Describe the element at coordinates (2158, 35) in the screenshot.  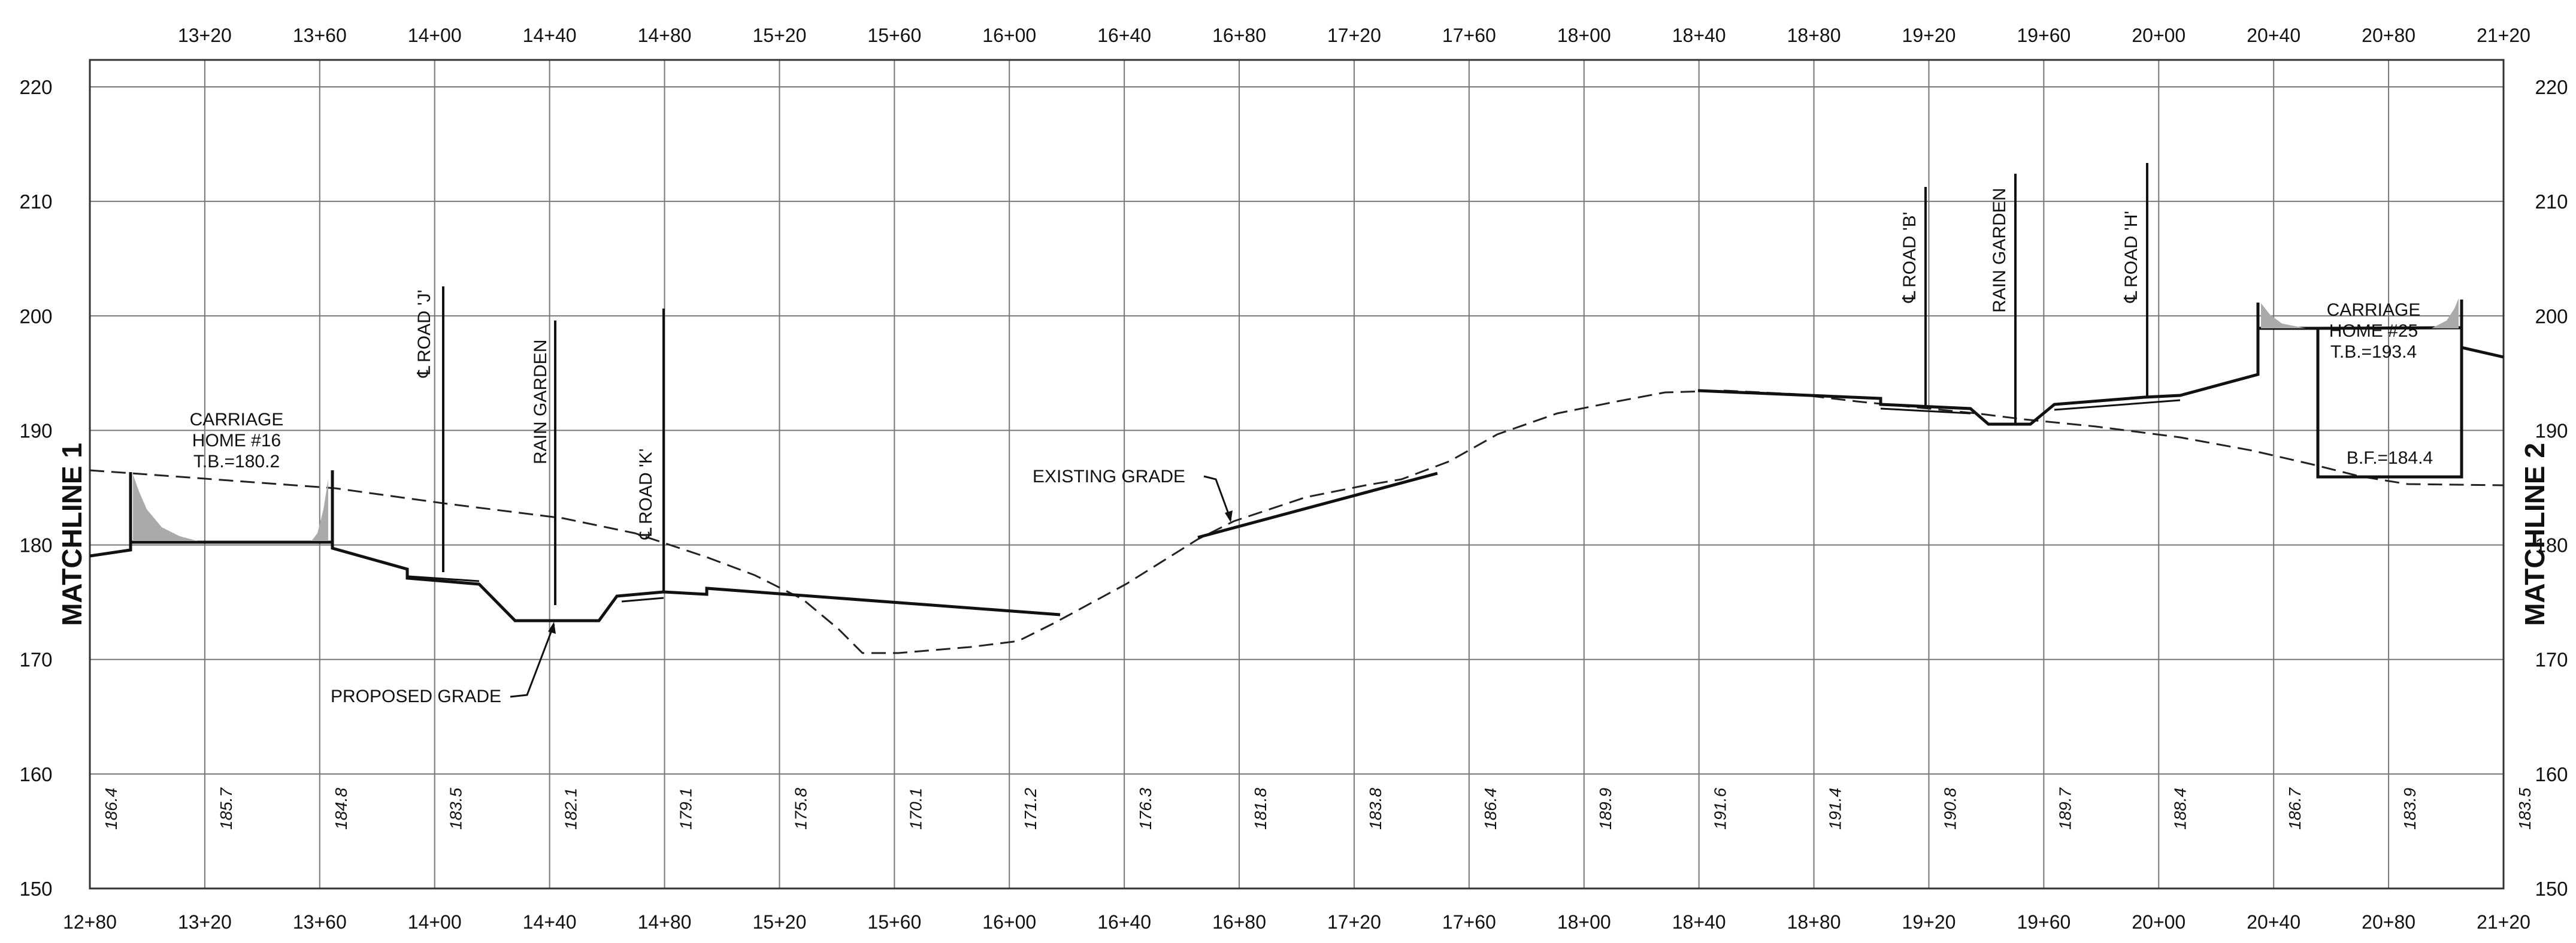
I see `top-station-label: 20+00` at that location.